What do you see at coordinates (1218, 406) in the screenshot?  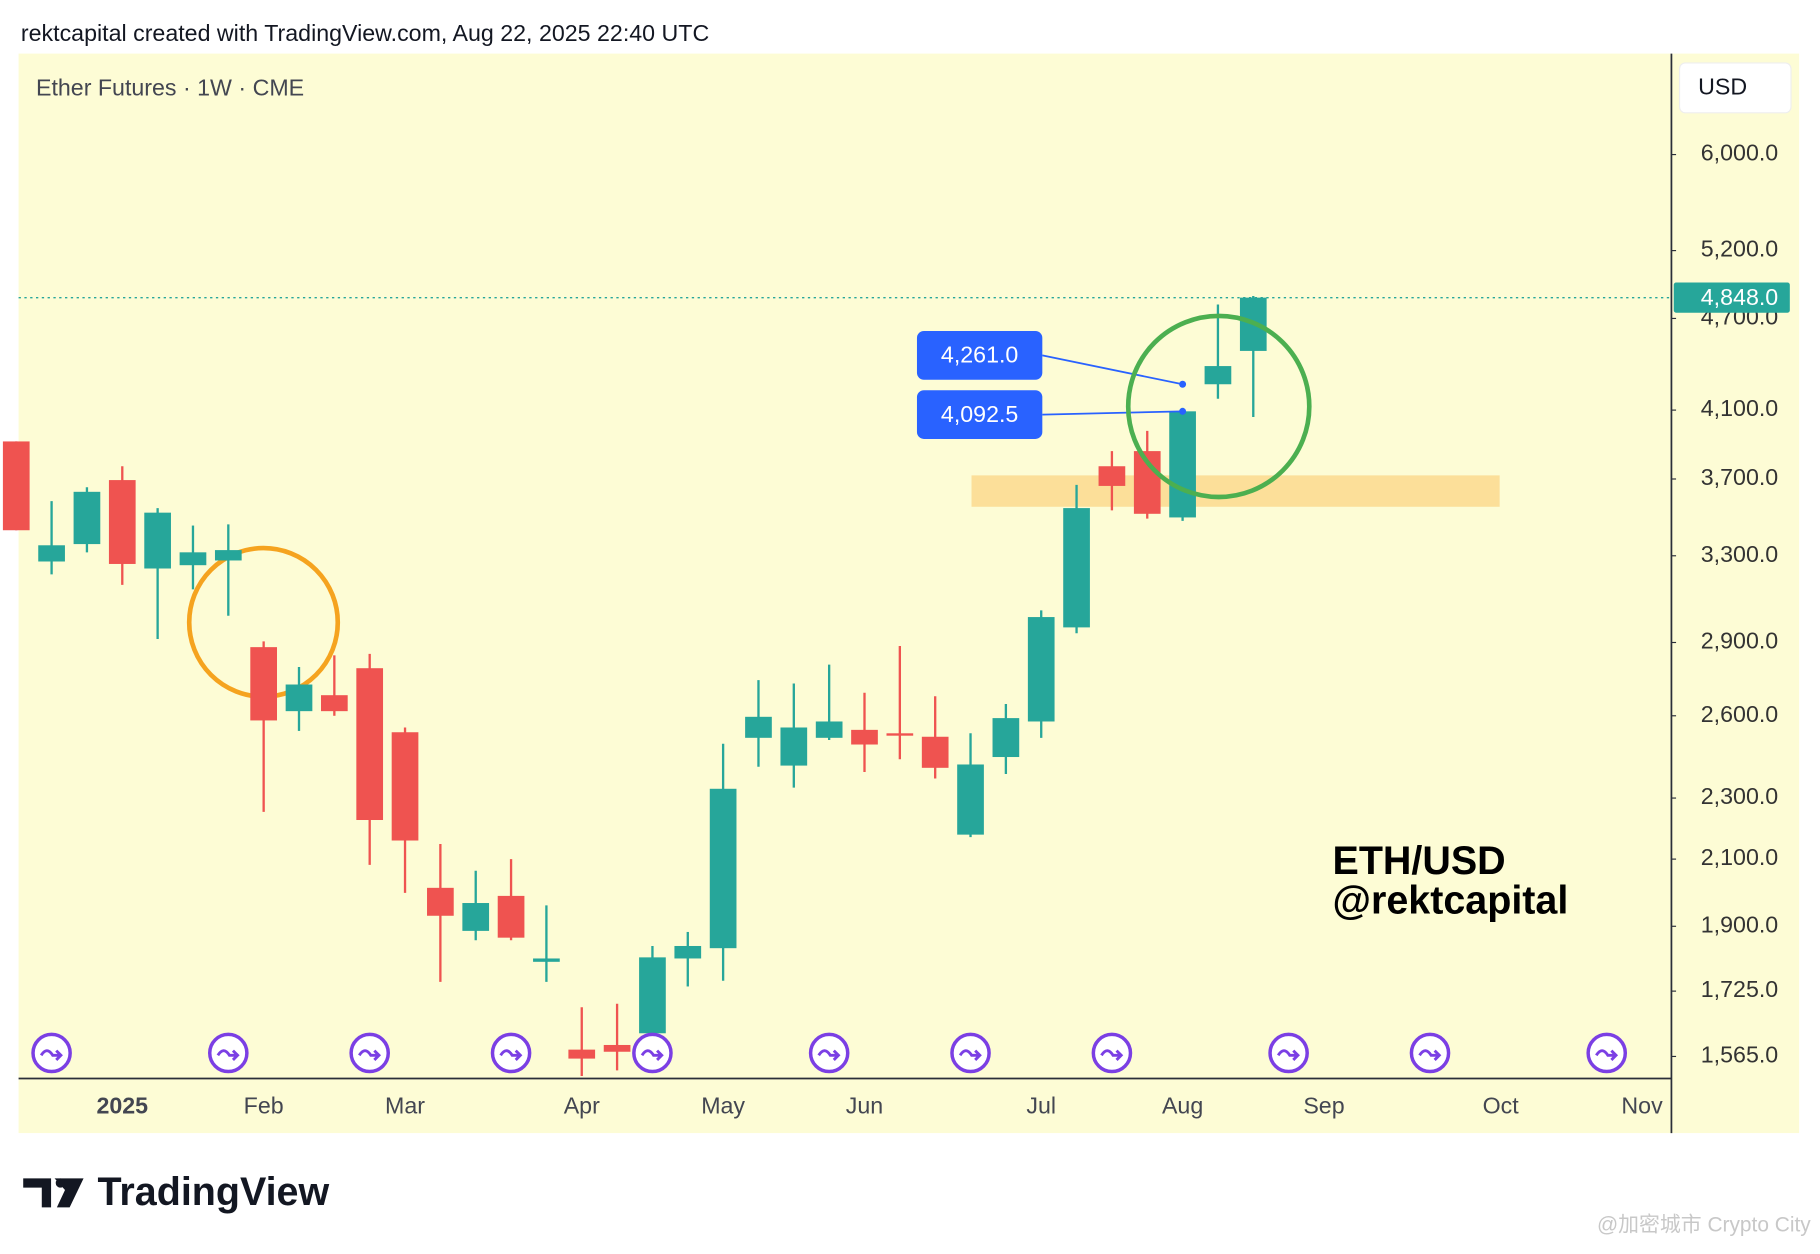 I see `highlight-circle` at bounding box center [1218, 406].